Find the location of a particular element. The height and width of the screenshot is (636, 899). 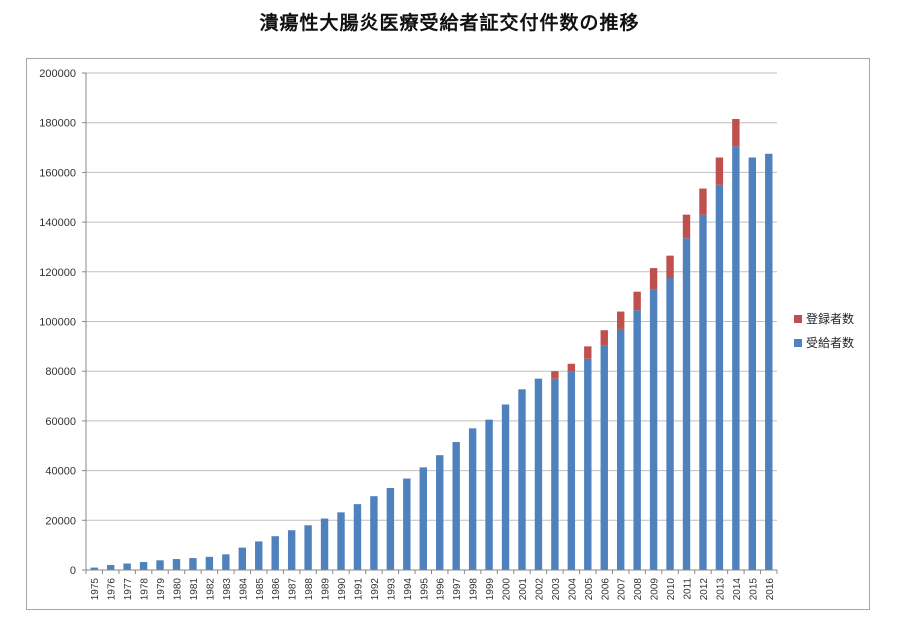

x-tick-label: 1988 is located at coordinates (309, 589).